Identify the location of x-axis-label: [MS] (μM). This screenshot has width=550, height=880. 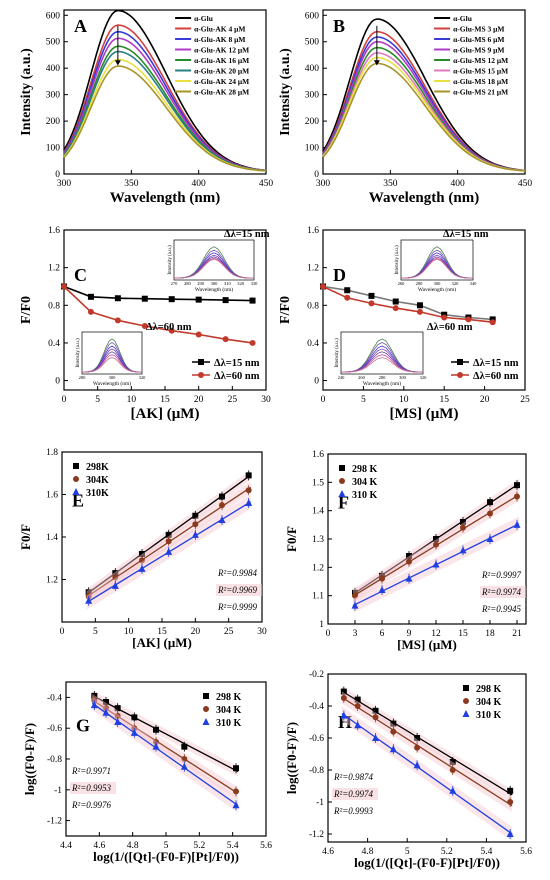
(427, 644).